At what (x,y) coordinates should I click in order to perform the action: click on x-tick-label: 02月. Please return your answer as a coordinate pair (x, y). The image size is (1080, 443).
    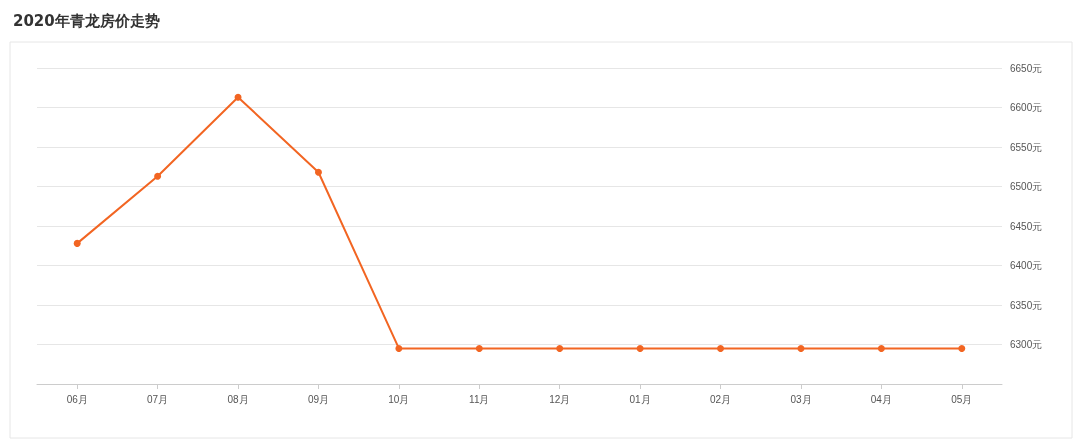
    Looking at the image, I should click on (720, 399).